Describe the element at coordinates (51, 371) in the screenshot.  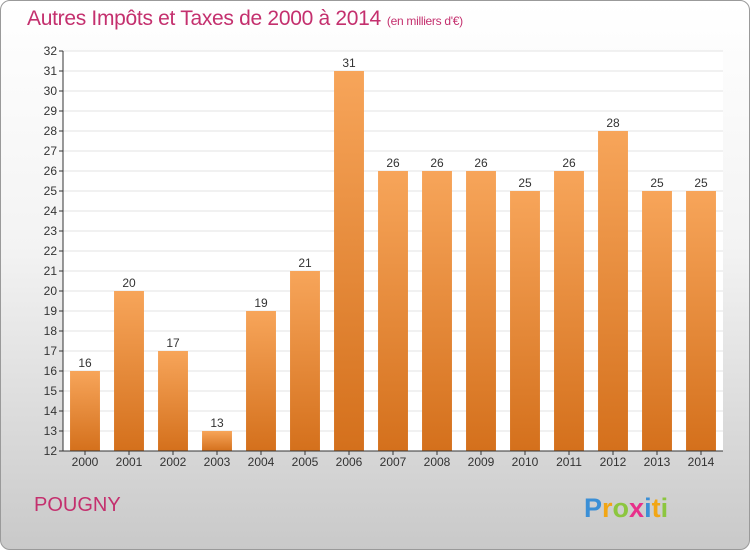
I see `y-tick-label: 16` at that location.